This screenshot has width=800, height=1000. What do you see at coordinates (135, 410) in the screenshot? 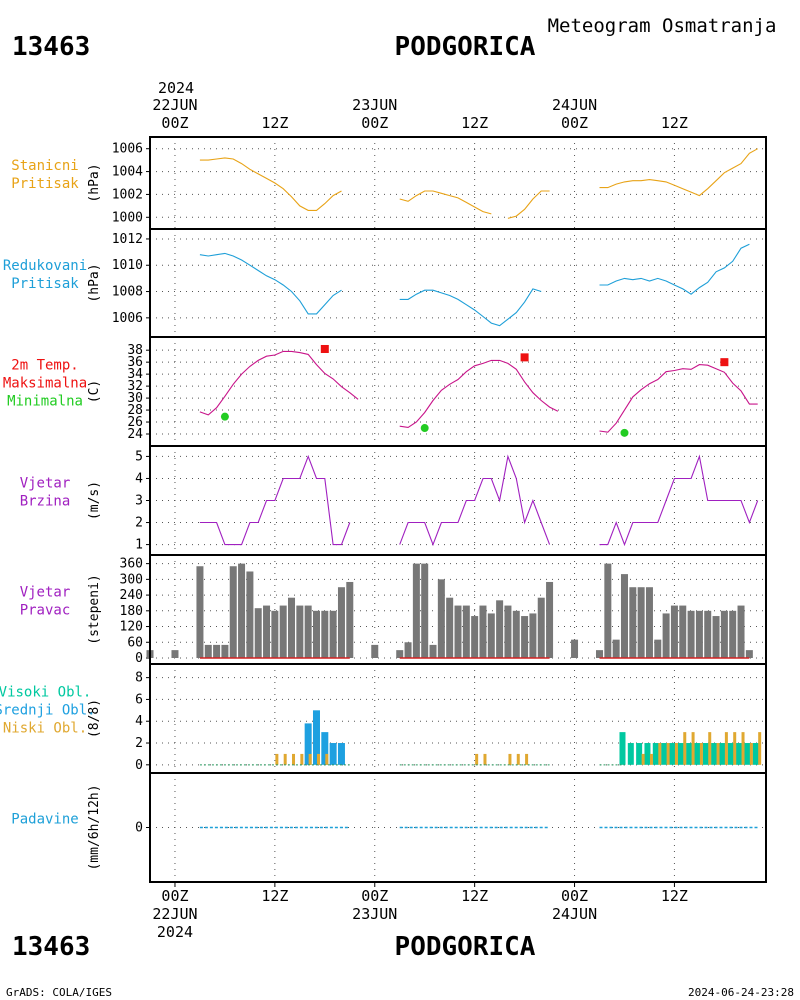
I see `y-tick-label: 28` at bounding box center [135, 410].